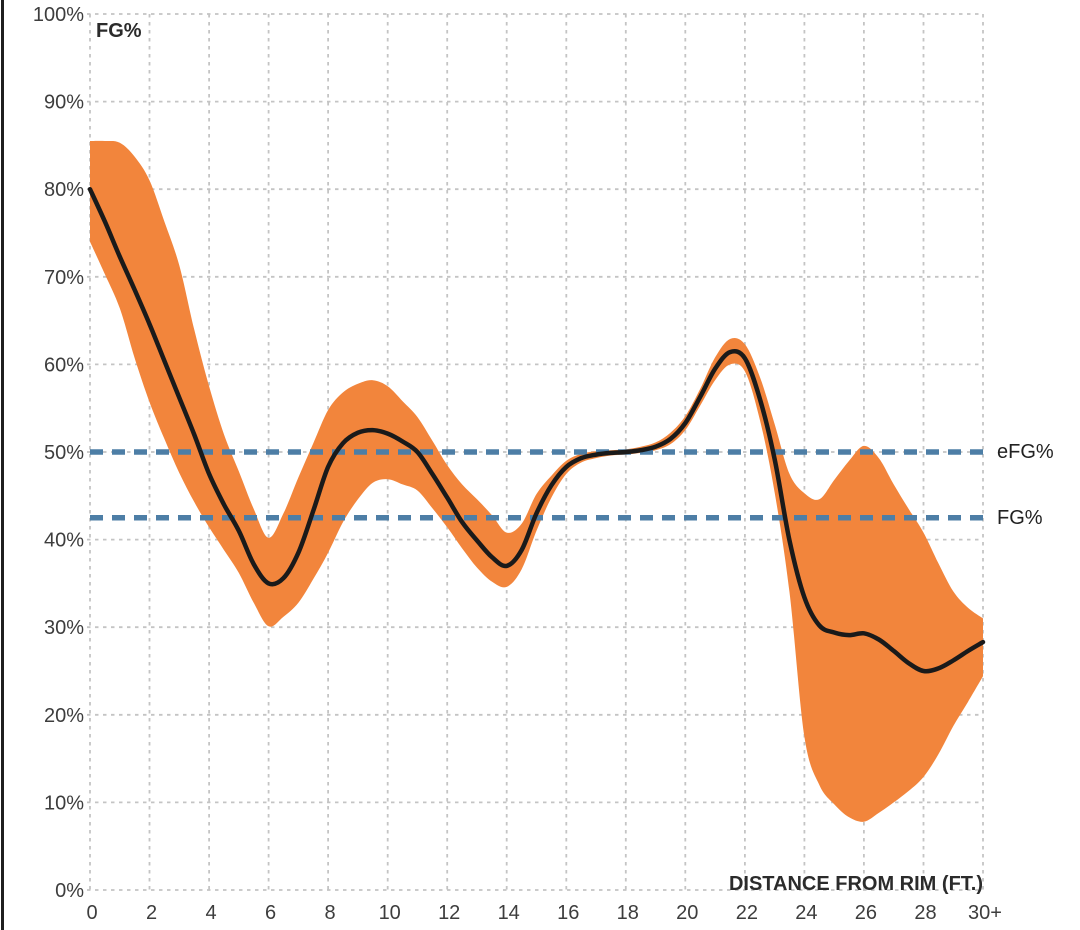 This screenshot has width=1080, height=930. I want to click on x-tick-label: 18, so click(628, 913).